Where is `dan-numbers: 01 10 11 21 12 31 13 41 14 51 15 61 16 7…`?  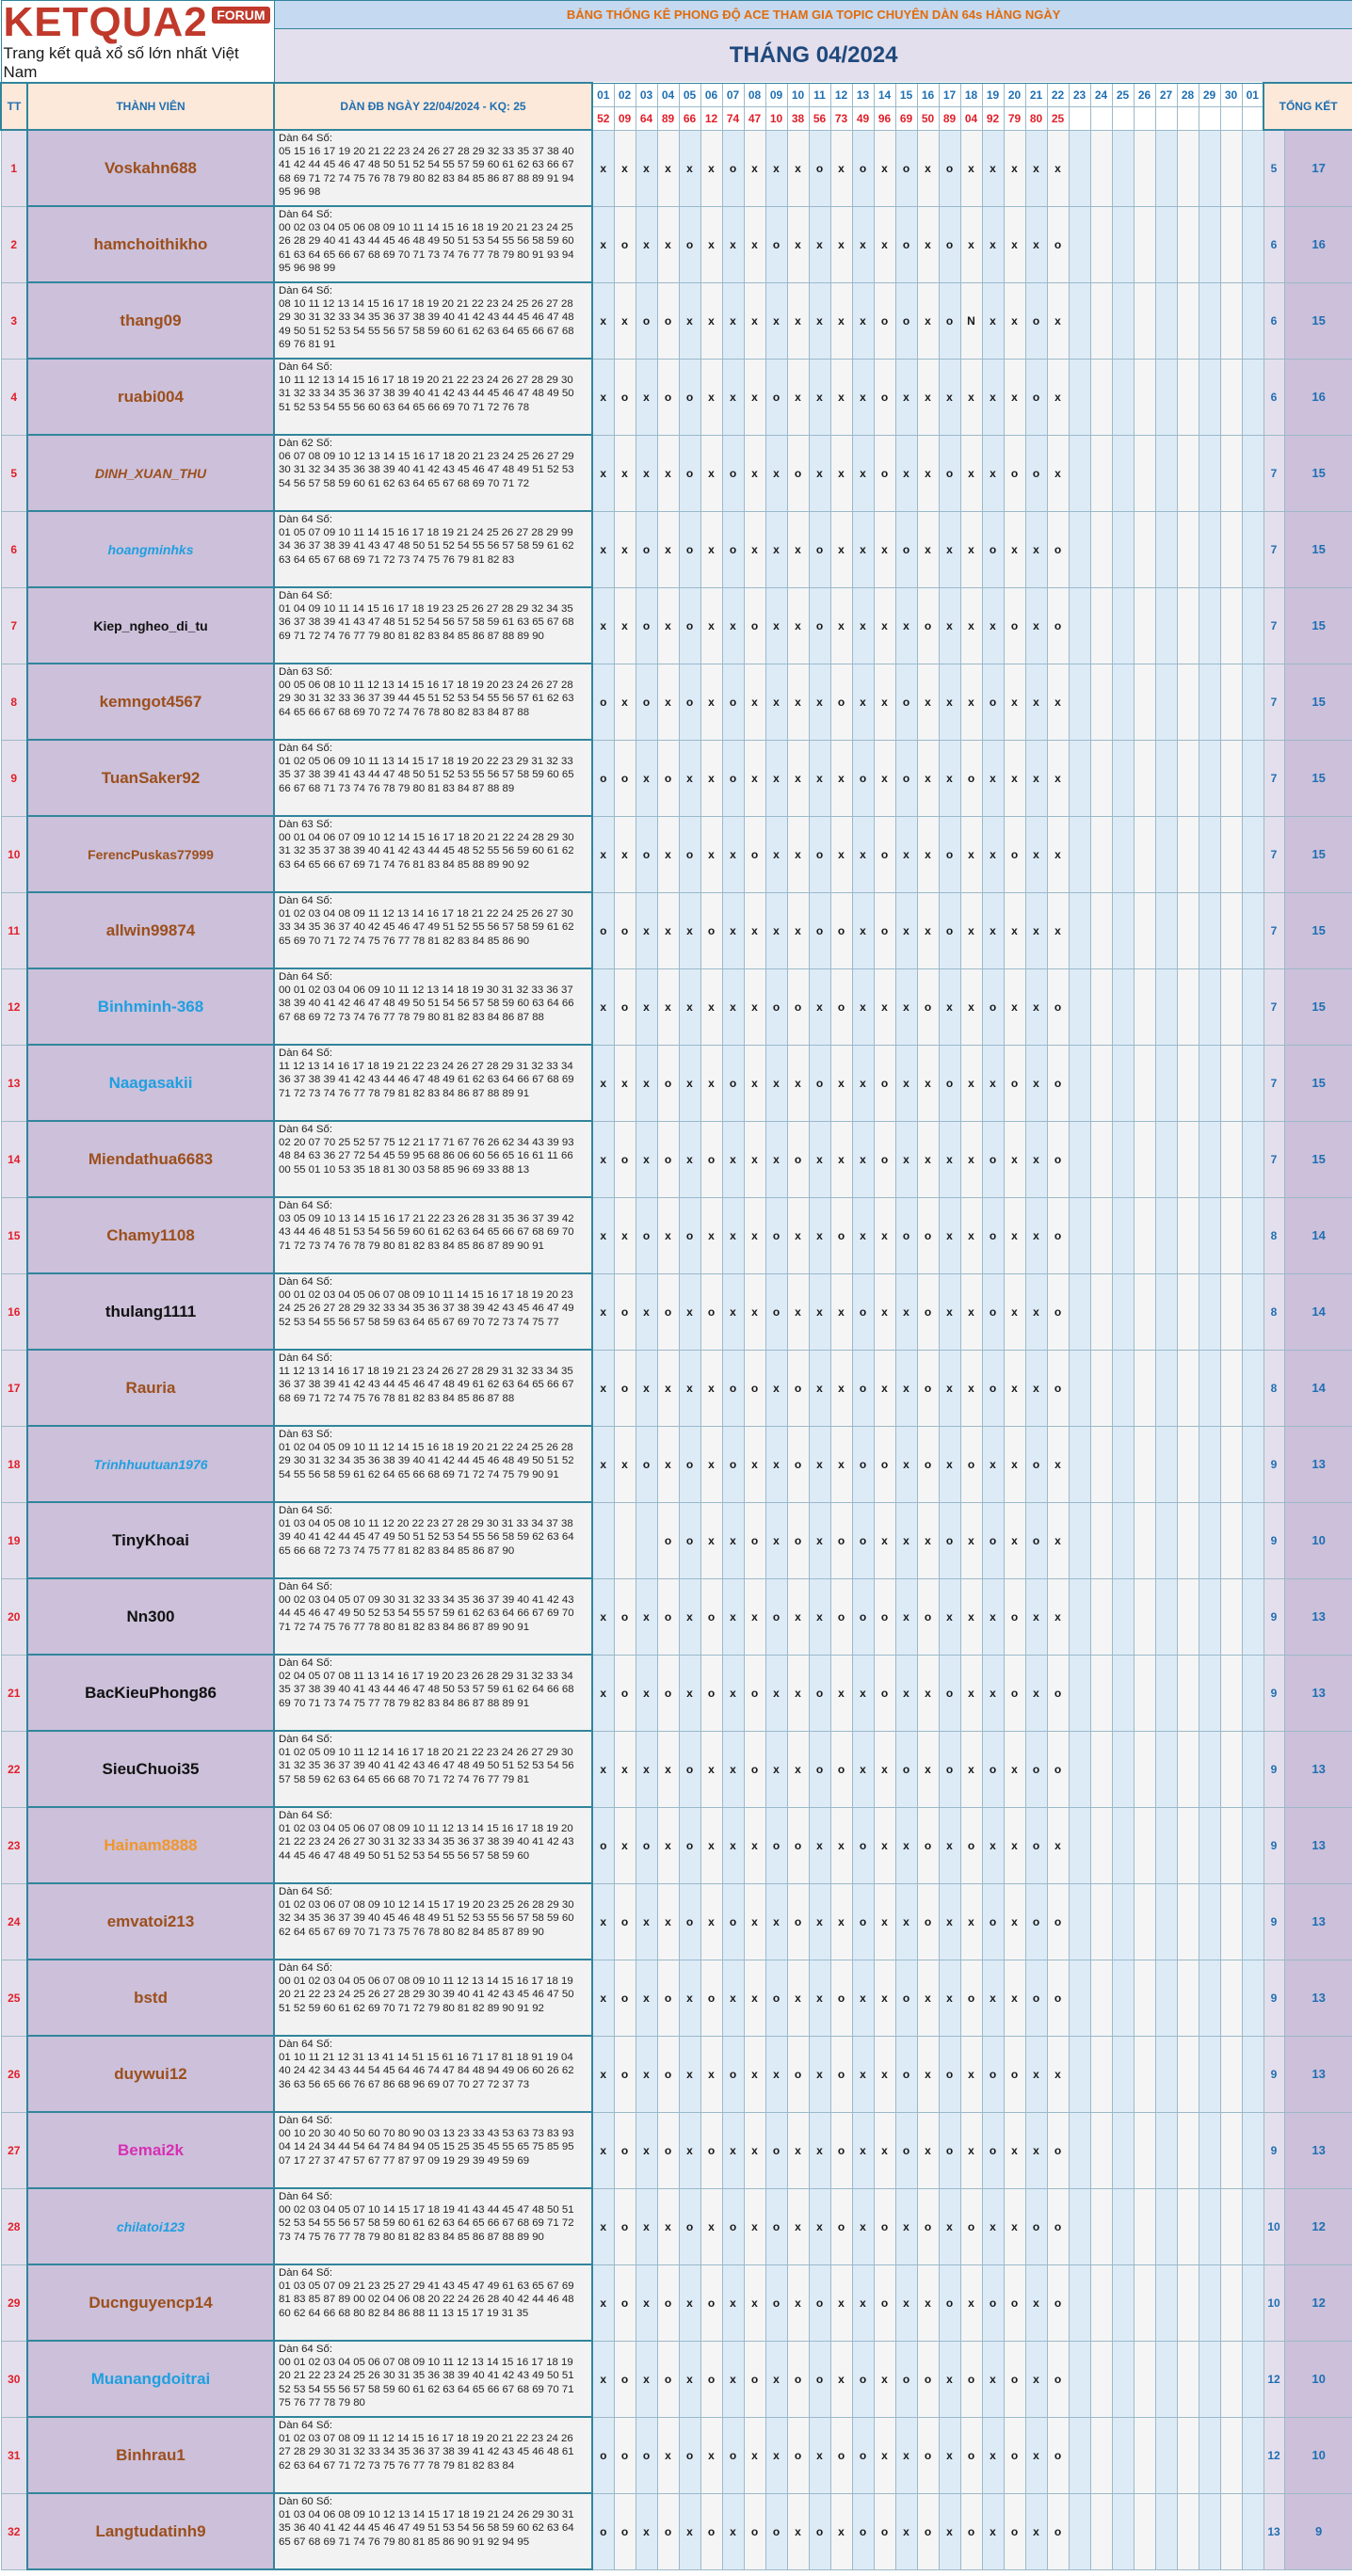
dan-numbers: 01 10 11 21 12 31 13 41 14 51 15 61 16 7… is located at coordinates (426, 2071).